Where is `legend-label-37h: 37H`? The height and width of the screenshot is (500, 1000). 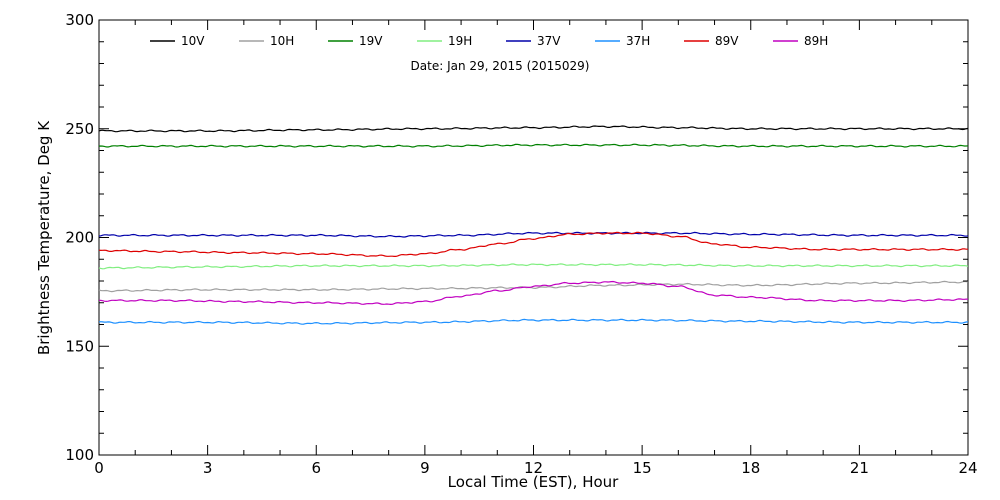
legend-label-37h: 37H is located at coordinates (638, 41).